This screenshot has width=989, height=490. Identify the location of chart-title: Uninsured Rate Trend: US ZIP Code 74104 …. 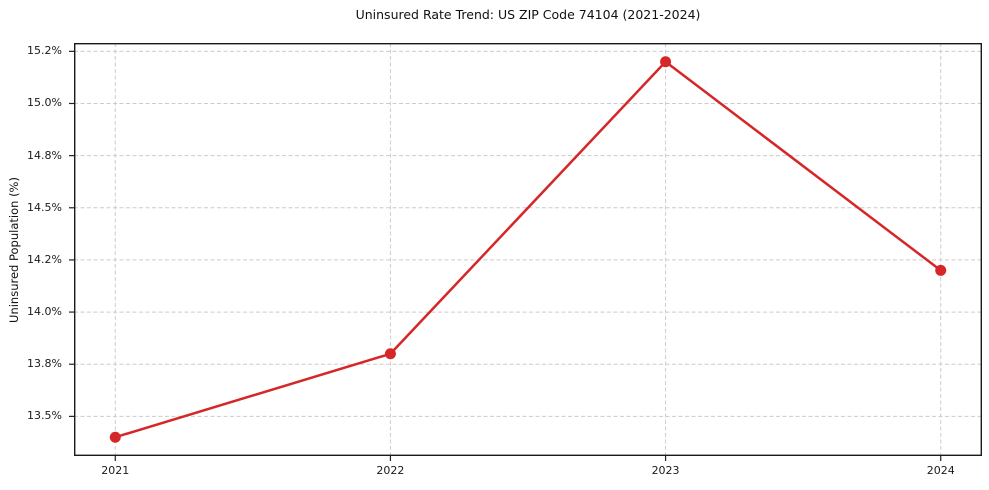
(528, 14).